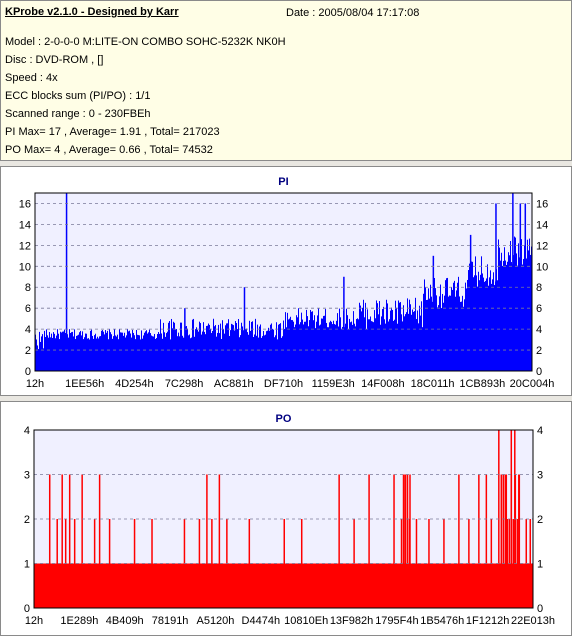  I want to click on x-tick: 1EE56h, so click(84, 384).